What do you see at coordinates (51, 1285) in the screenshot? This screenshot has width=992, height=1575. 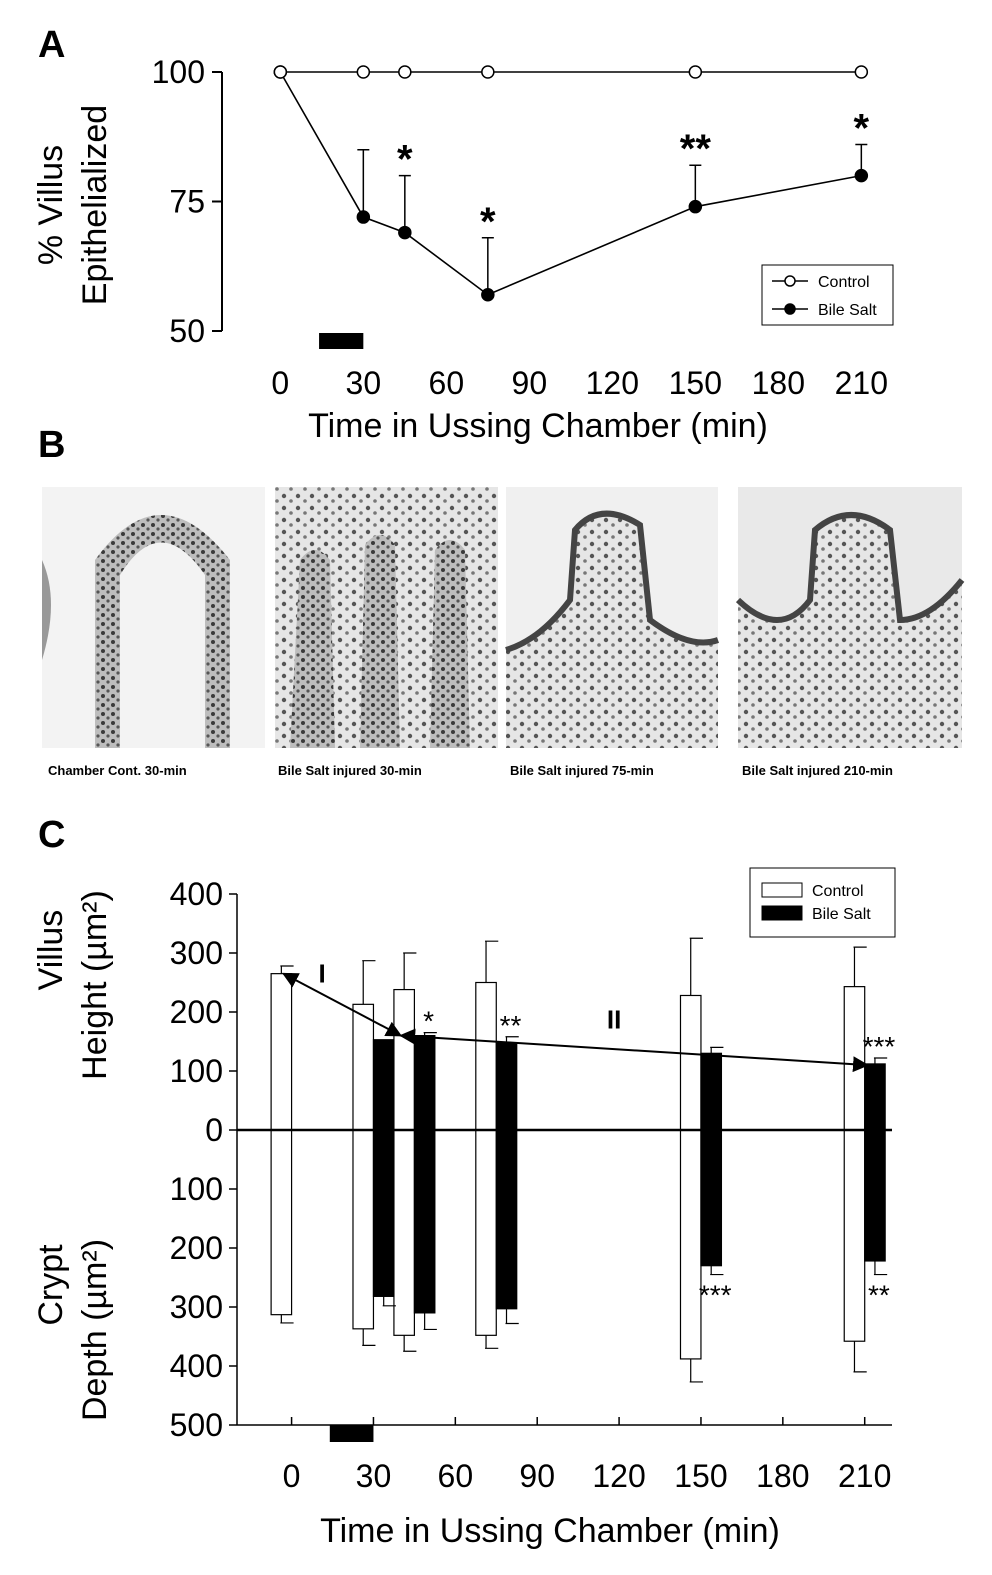 I see `y-axis-title: Crypt` at bounding box center [51, 1285].